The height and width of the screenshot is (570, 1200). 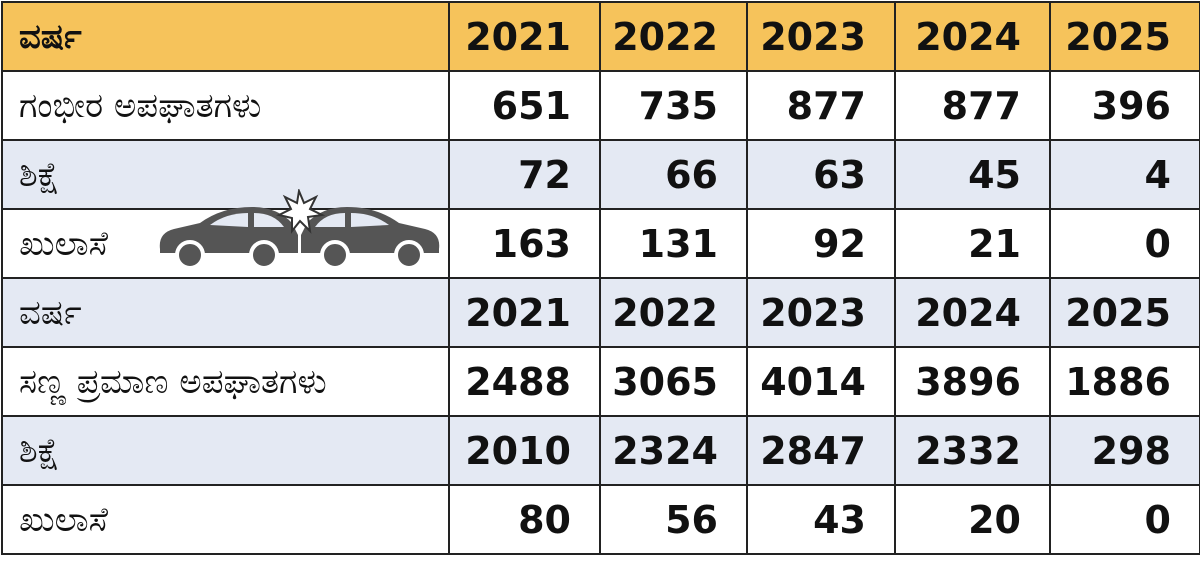 I want to click on table-row: ಸಣ್ಣ ಪ್ರಮಾಣ ಅಪಘಾತಗಳು 2488 3065 4014 3896 1886, so click(x=600, y=381).